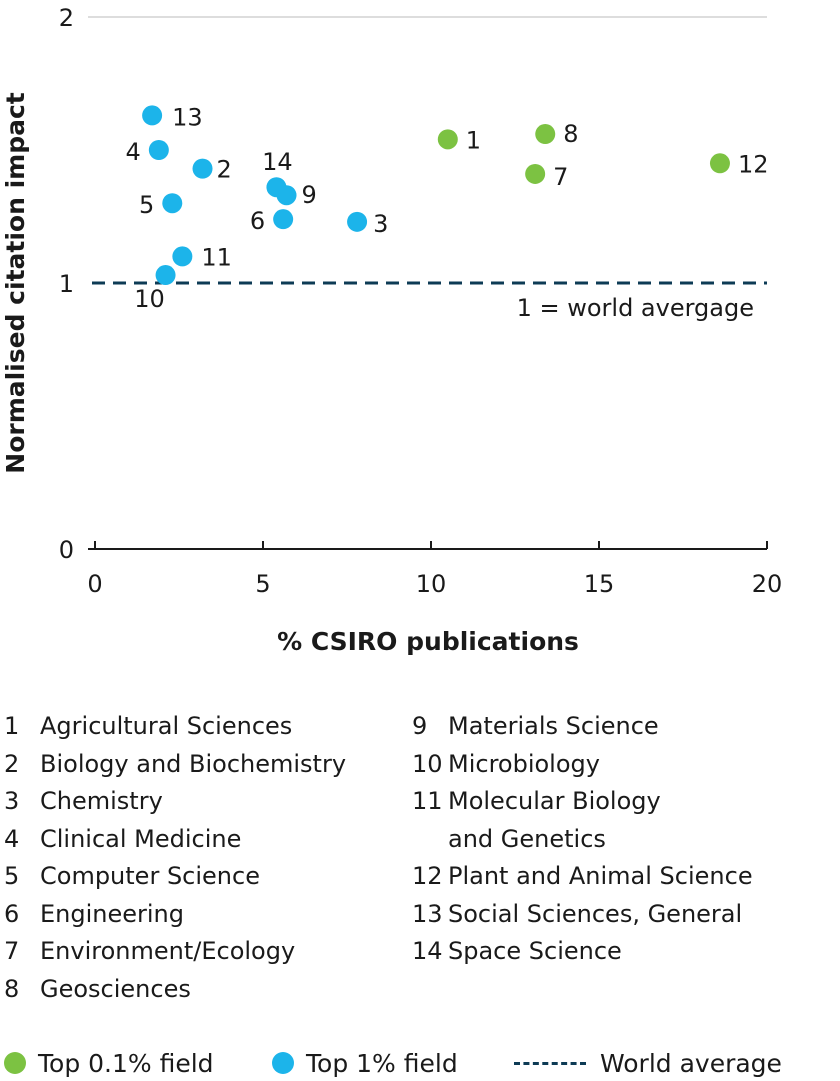 The image size is (840, 1081). Describe the element at coordinates (553, 726) in the screenshot. I see `field-label: Materials Science` at that location.